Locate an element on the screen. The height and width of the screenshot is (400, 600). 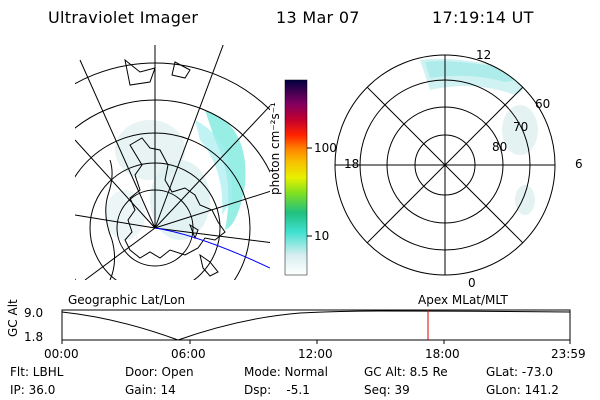
seq-readout: Seq: 39 is located at coordinates (387, 390).